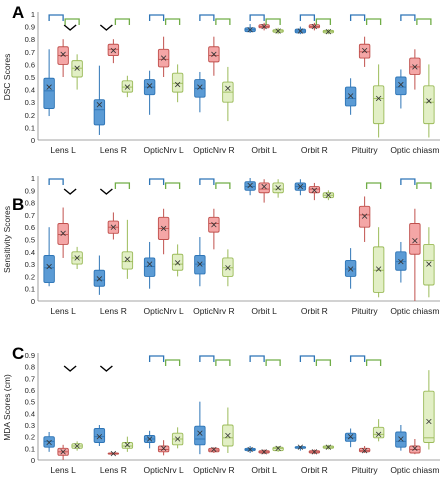 The width and height of the screenshot is (445, 489). Describe the element at coordinates (30, 437) in the screenshot. I see `y-tick-label: 0.2` at that location.